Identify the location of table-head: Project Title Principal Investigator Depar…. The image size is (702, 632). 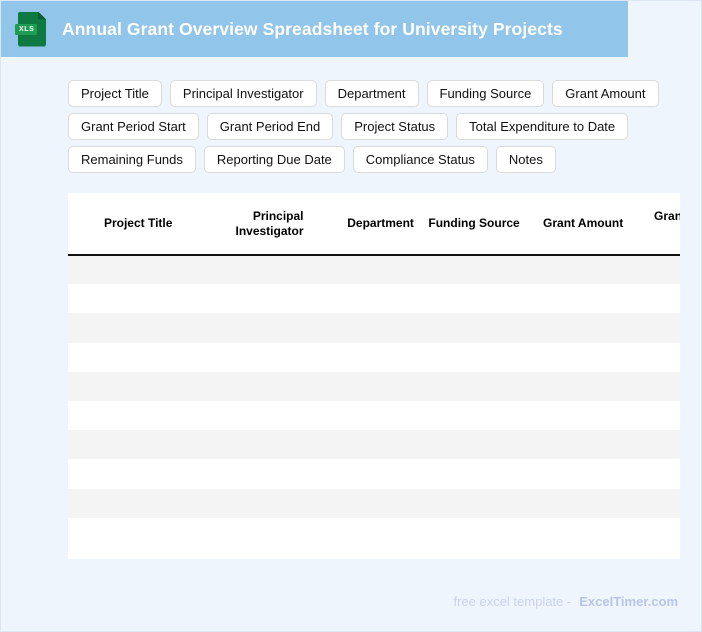
(374, 224).